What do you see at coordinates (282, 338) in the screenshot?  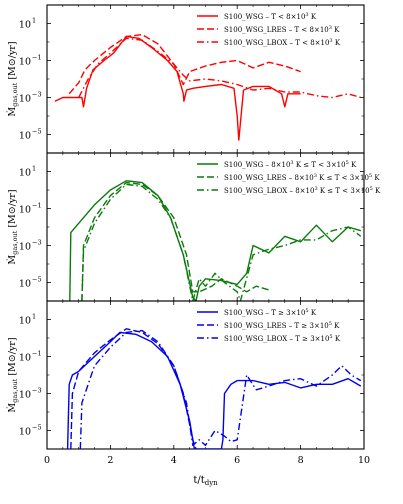 I see `legend-label: S100_WSG_LBOX – T ≥ 3×105 K` at bounding box center [282, 338].